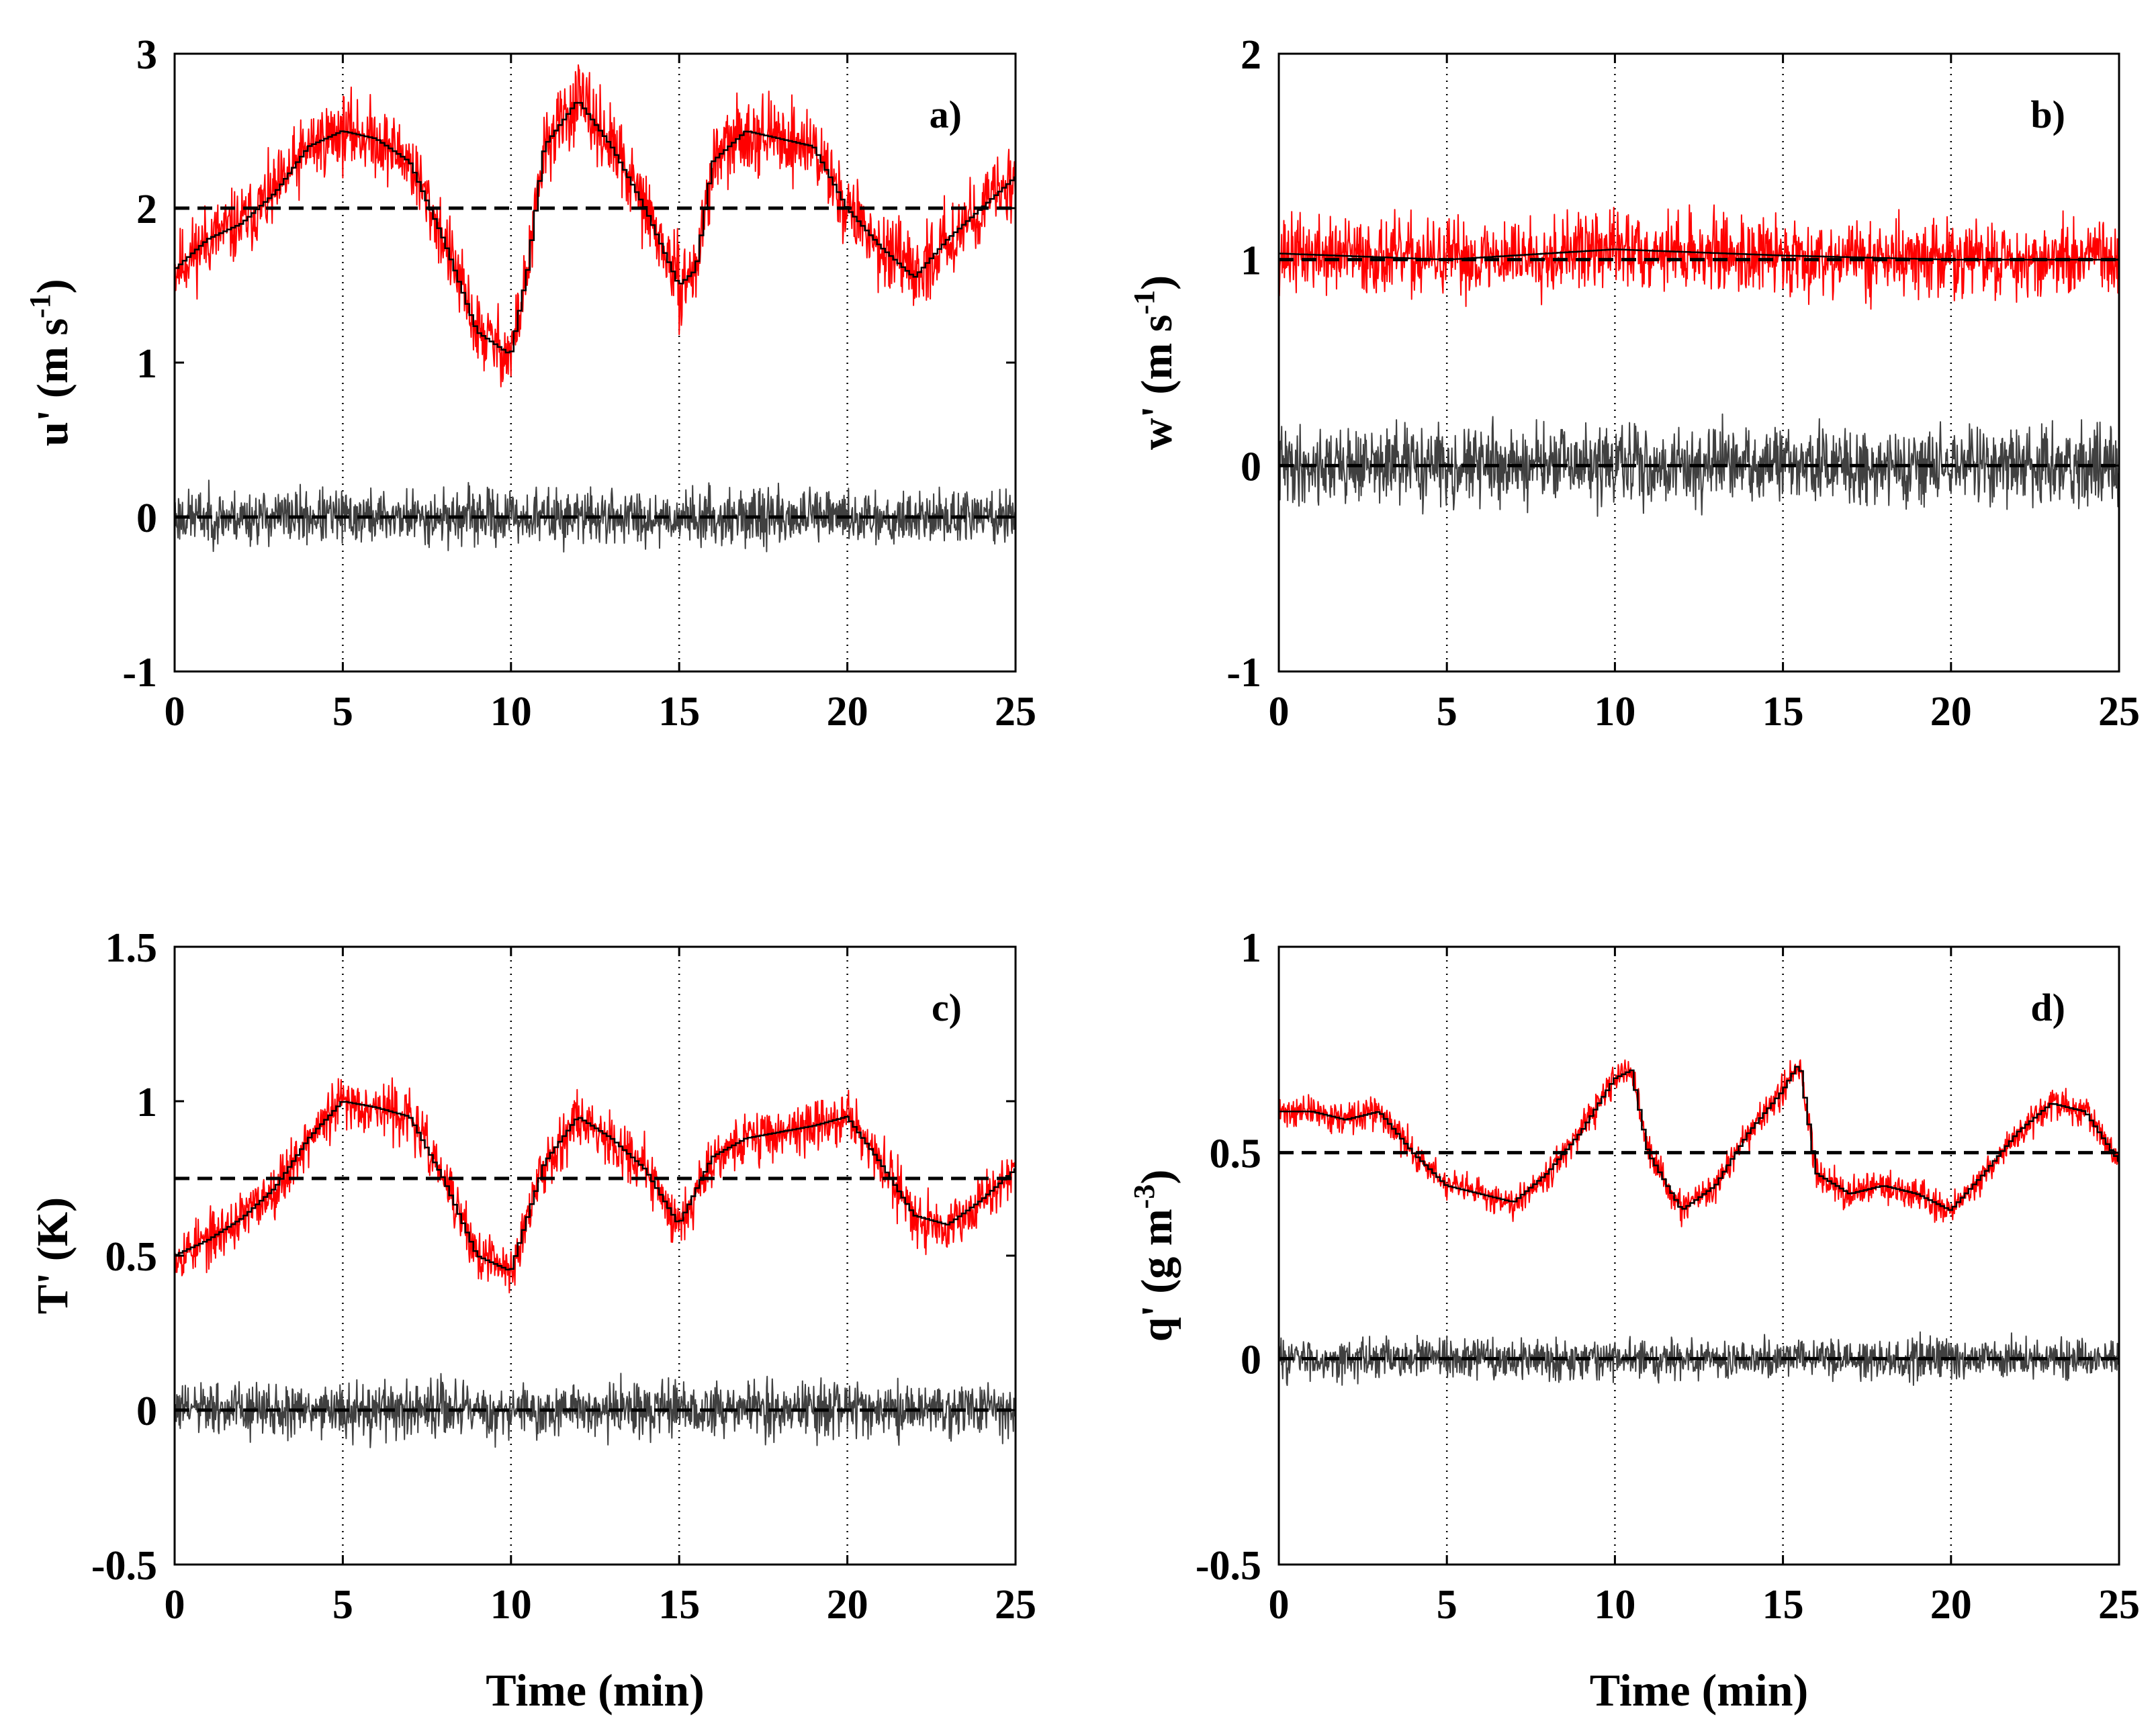  I want to click on panel-tag: c), so click(947, 1008).